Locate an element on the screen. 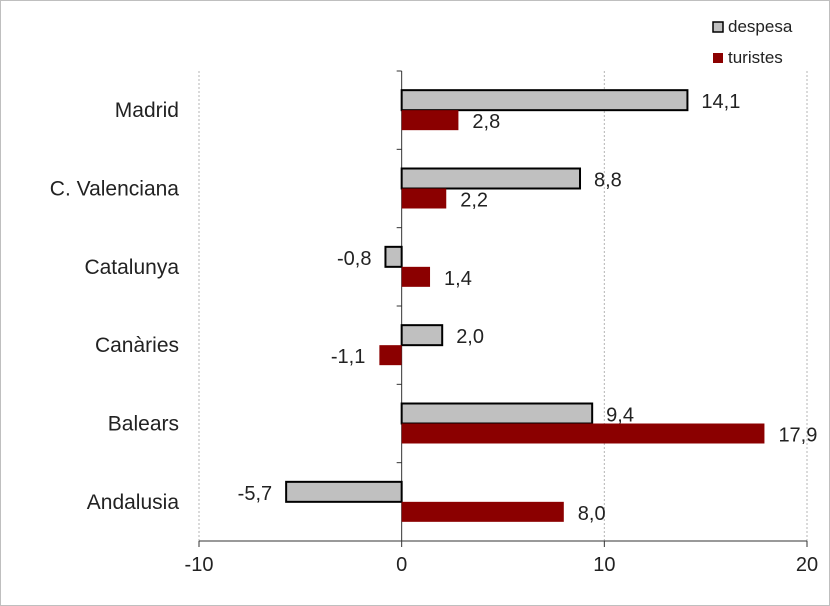  data-label-despesa: -5,7 is located at coordinates (255, 494).